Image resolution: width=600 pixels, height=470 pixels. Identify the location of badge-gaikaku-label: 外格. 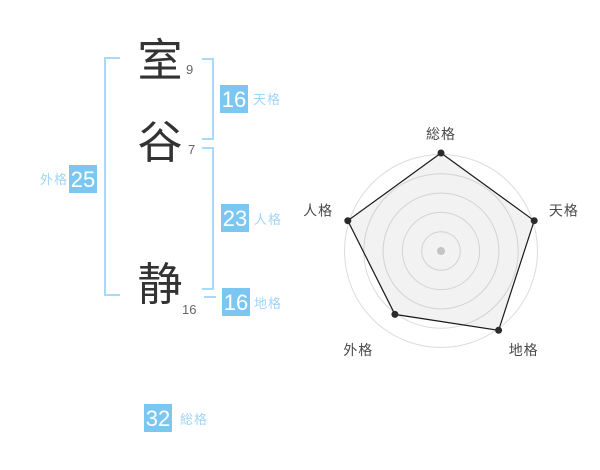
(54, 179).